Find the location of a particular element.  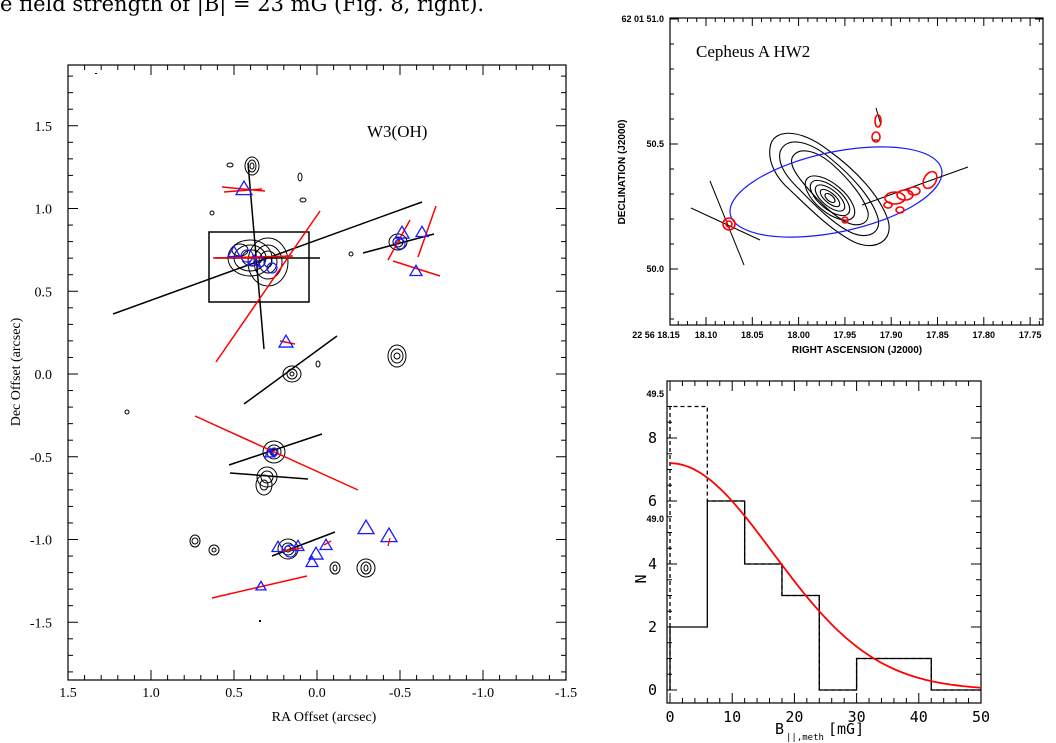

cepheus-x-tick-label: 18.00 is located at coordinates (798, 335).